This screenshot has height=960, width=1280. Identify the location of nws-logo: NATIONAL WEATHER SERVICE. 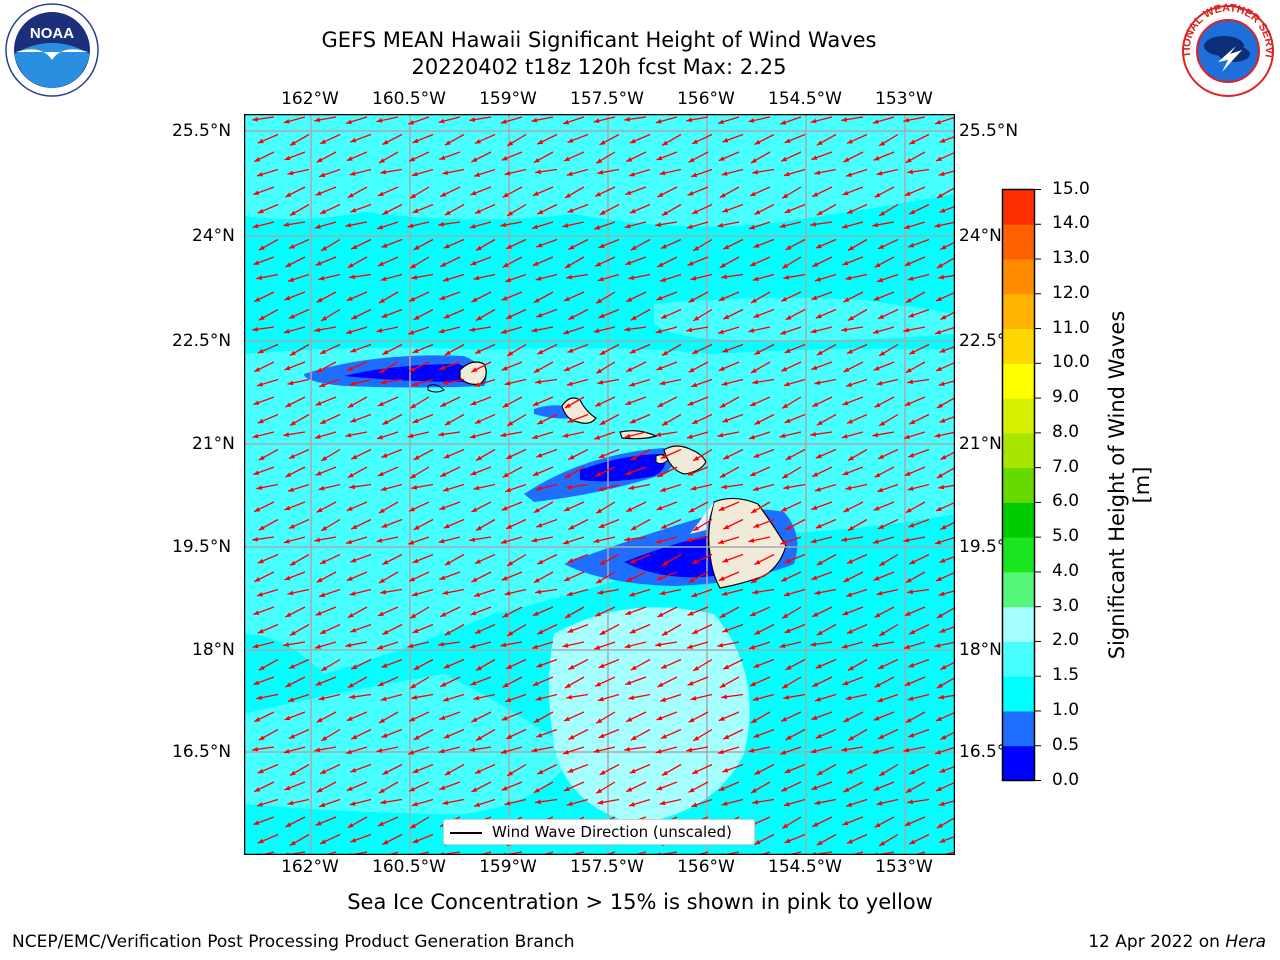
(1226, 49).